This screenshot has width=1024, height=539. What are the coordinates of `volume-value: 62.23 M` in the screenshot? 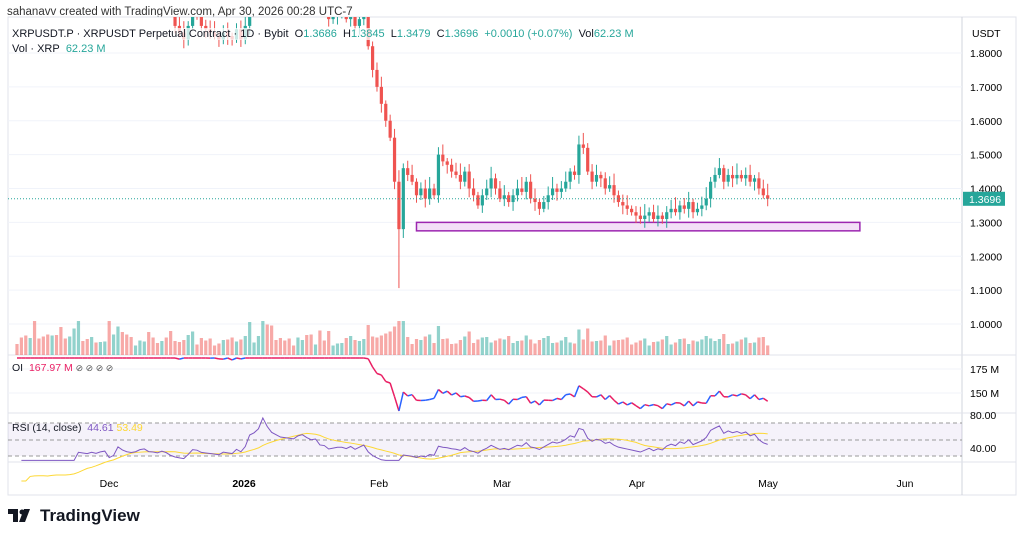 It's located at (85, 49).